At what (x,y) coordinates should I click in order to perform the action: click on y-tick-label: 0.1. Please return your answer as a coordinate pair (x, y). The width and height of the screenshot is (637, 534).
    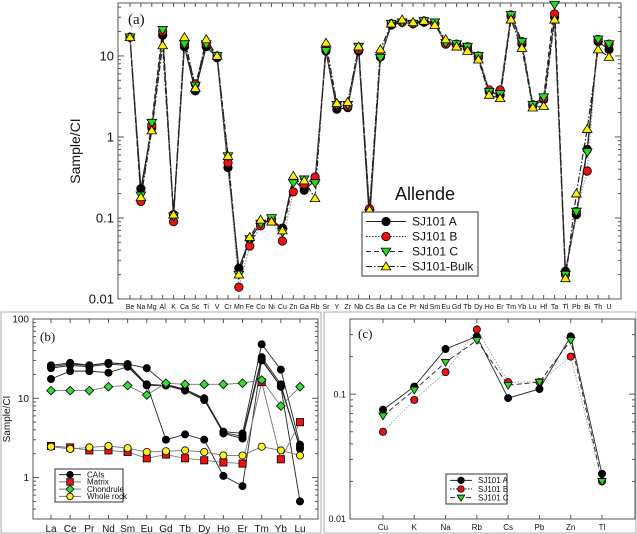
    Looking at the image, I should click on (339, 394).